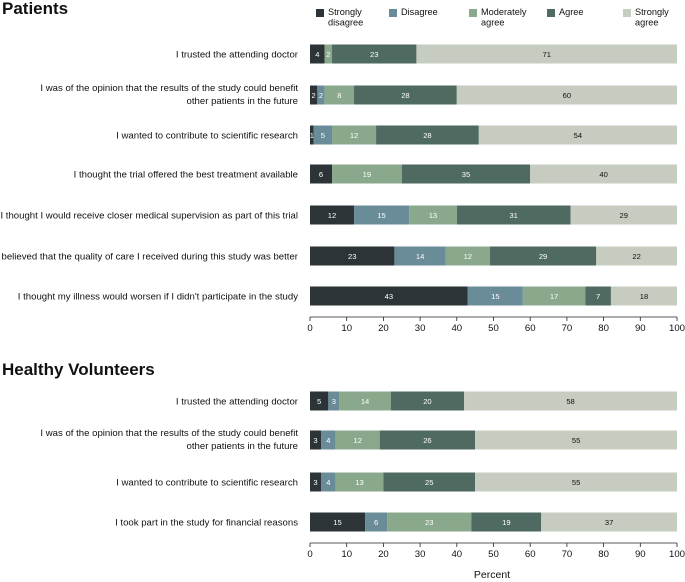  Describe the element at coordinates (492, 575) in the screenshot. I see `x-axis-title: Percent` at that location.